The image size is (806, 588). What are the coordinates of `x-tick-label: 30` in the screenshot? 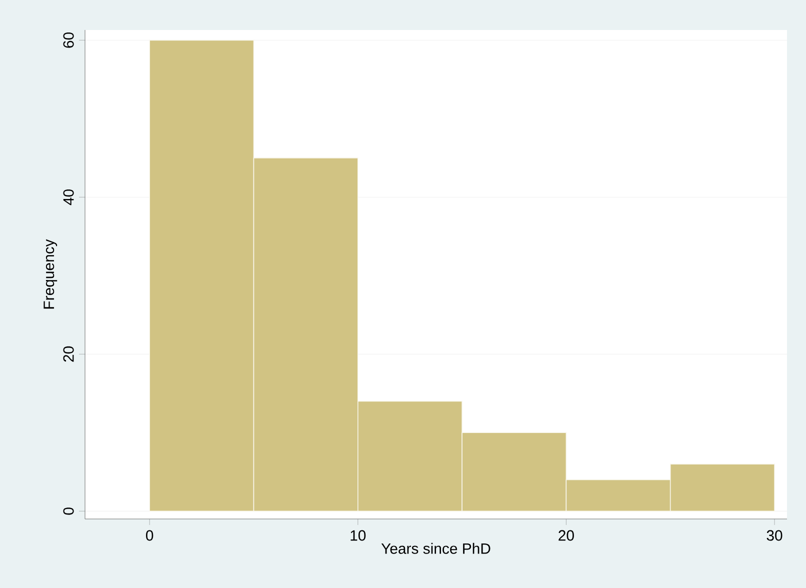 It's located at (774, 535).